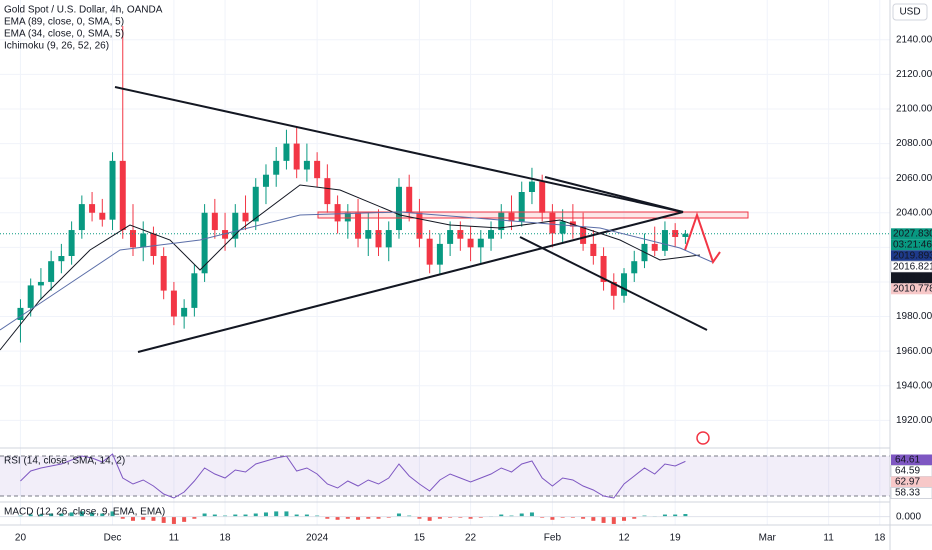  What do you see at coordinates (768, 538) in the screenshot?
I see `x-tick-label: Mar` at bounding box center [768, 538].